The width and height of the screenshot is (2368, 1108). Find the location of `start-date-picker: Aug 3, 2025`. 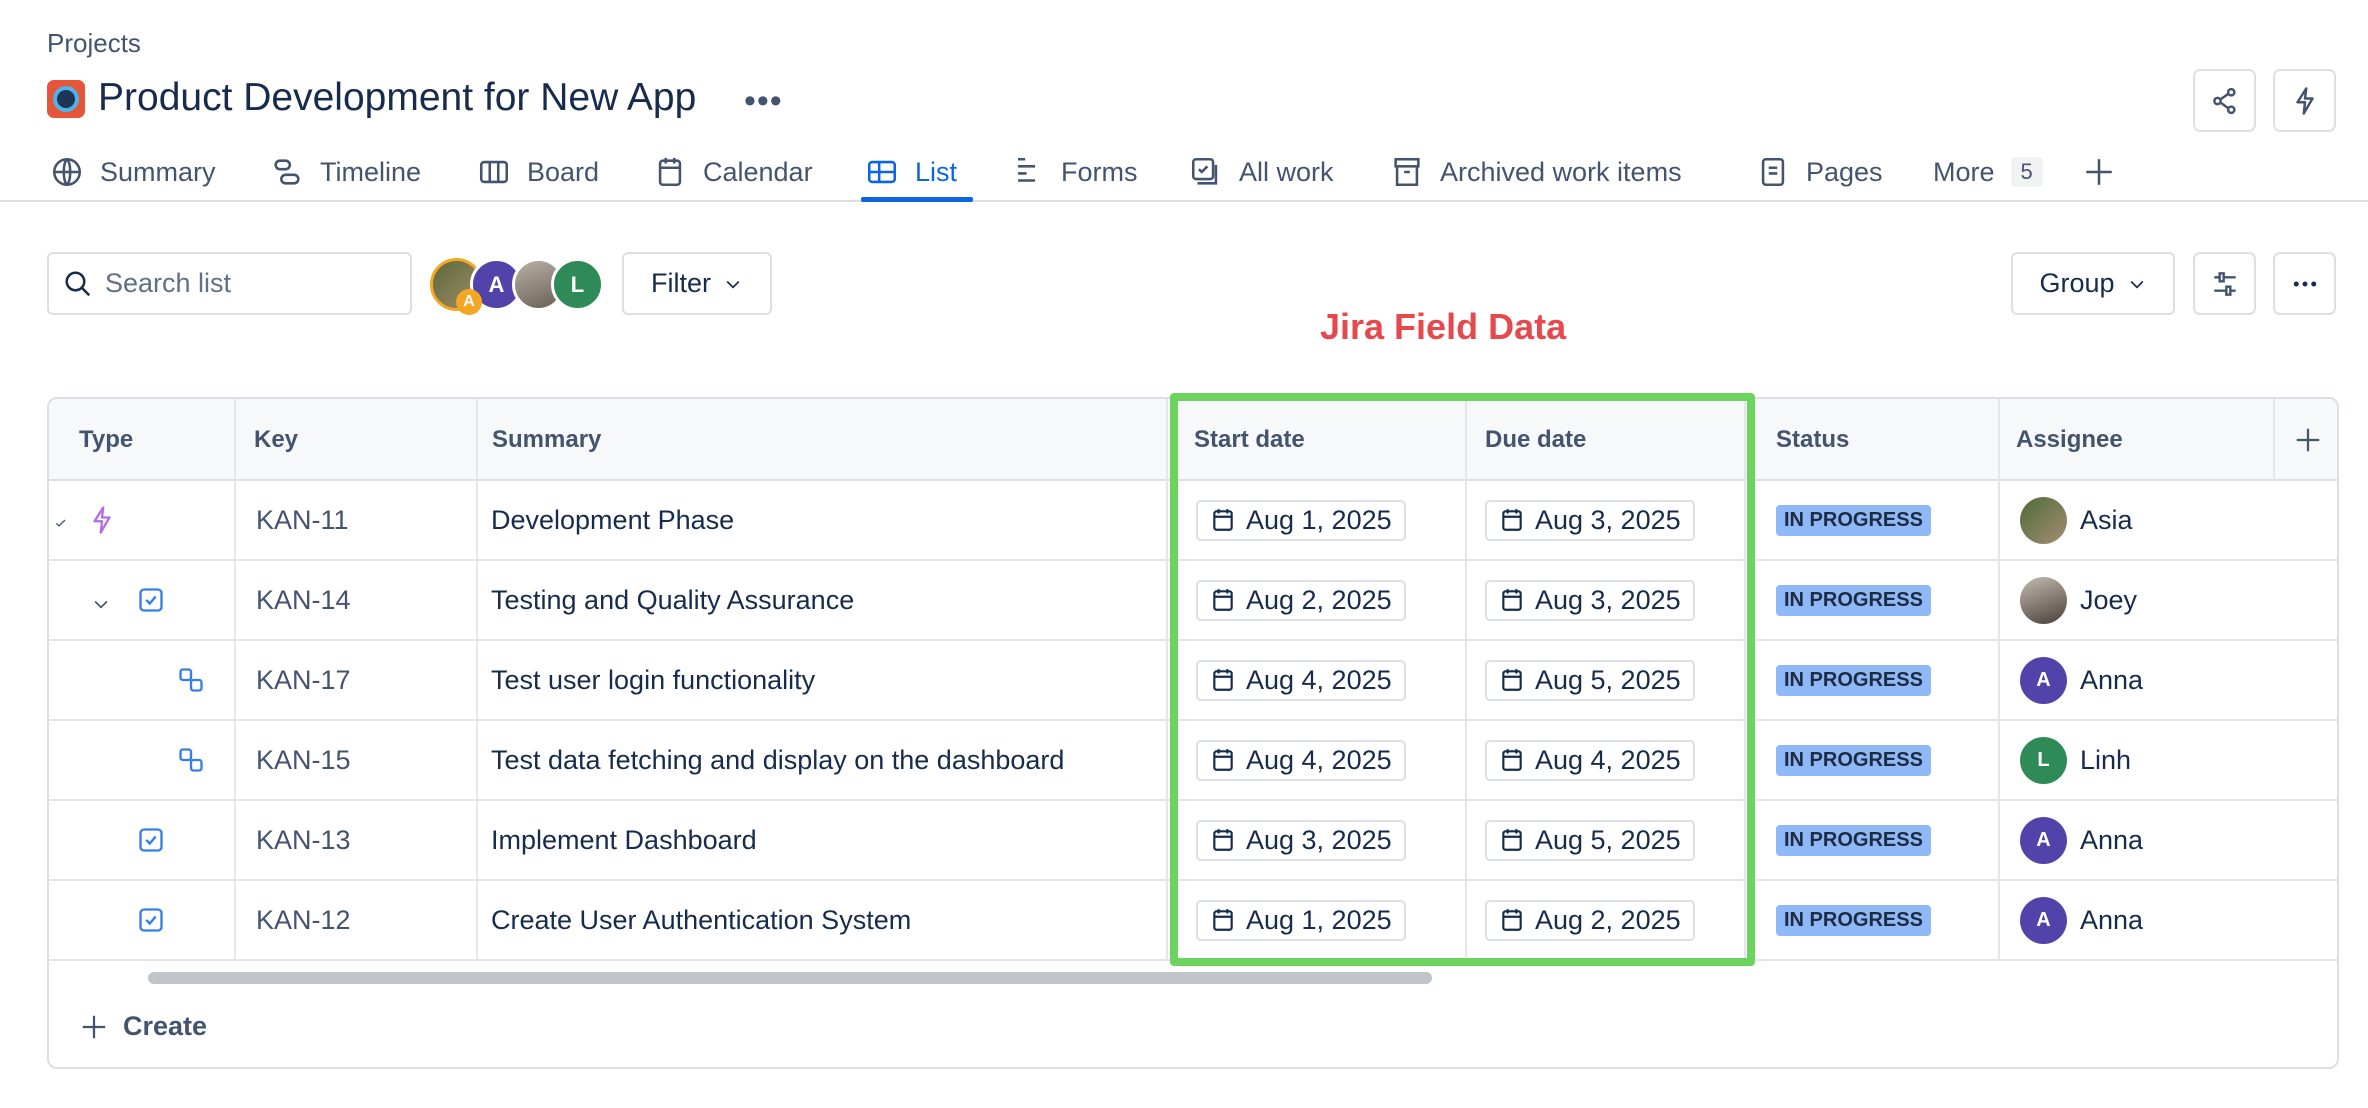

start-date-picker: Aug 3, 2025 is located at coordinates (1301, 840).